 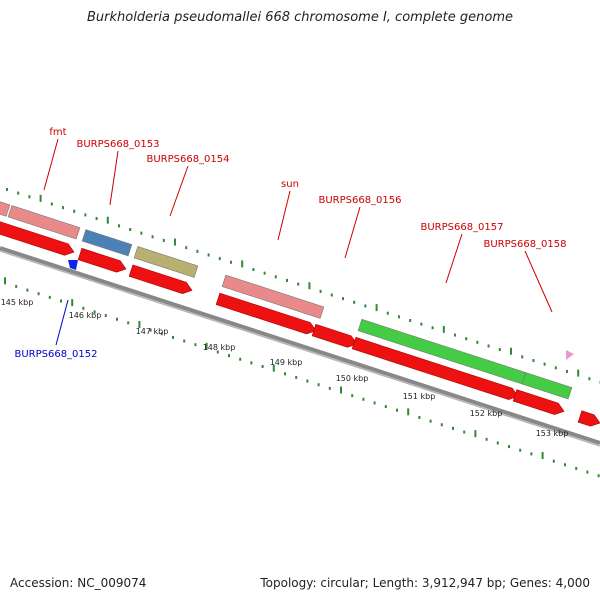 What do you see at coordinates (187, 159) in the screenshot?
I see `gene-label-0154: BURPS668_0154` at bounding box center [187, 159].